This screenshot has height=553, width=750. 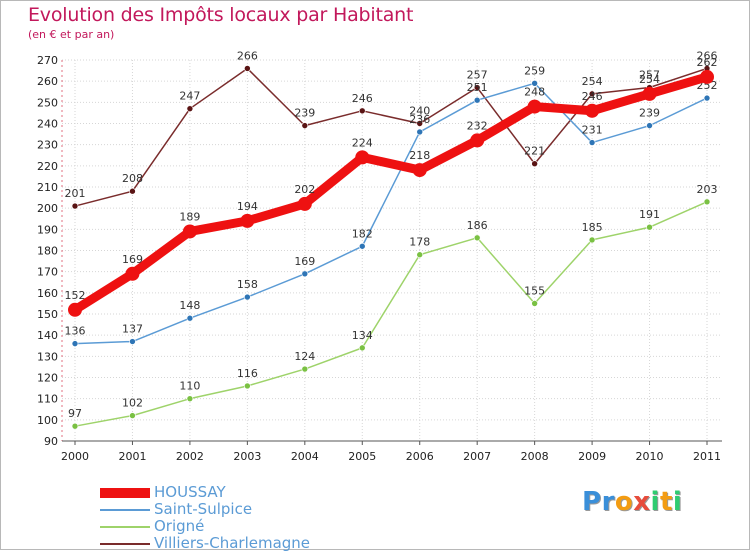 I want to click on x-tick-label: 2008, so click(x=535, y=456).